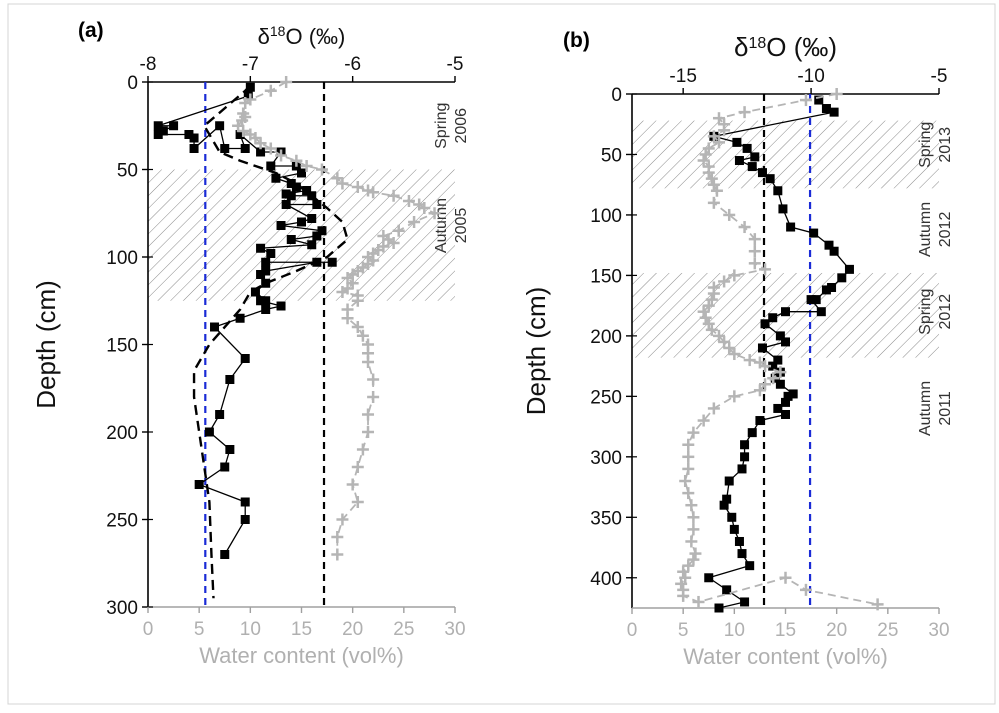 The width and height of the screenshot is (999, 713). Describe the element at coordinates (451, 126) in the screenshot. I see `season-label-0: Spring 2006` at that location.